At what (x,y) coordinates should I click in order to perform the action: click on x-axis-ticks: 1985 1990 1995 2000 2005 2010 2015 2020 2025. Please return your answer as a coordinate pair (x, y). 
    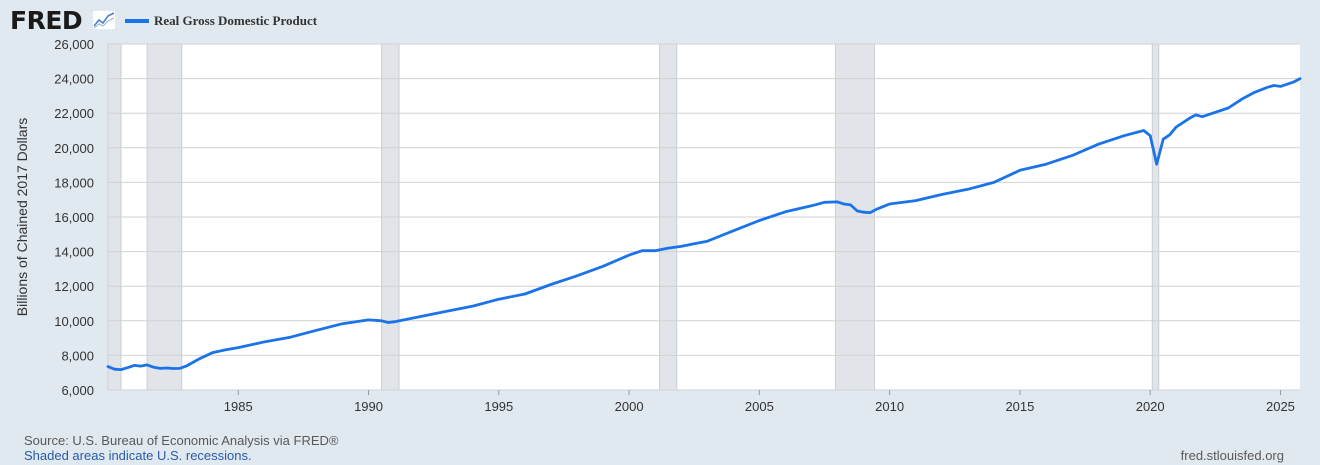
    Looking at the image, I should click on (759, 402).